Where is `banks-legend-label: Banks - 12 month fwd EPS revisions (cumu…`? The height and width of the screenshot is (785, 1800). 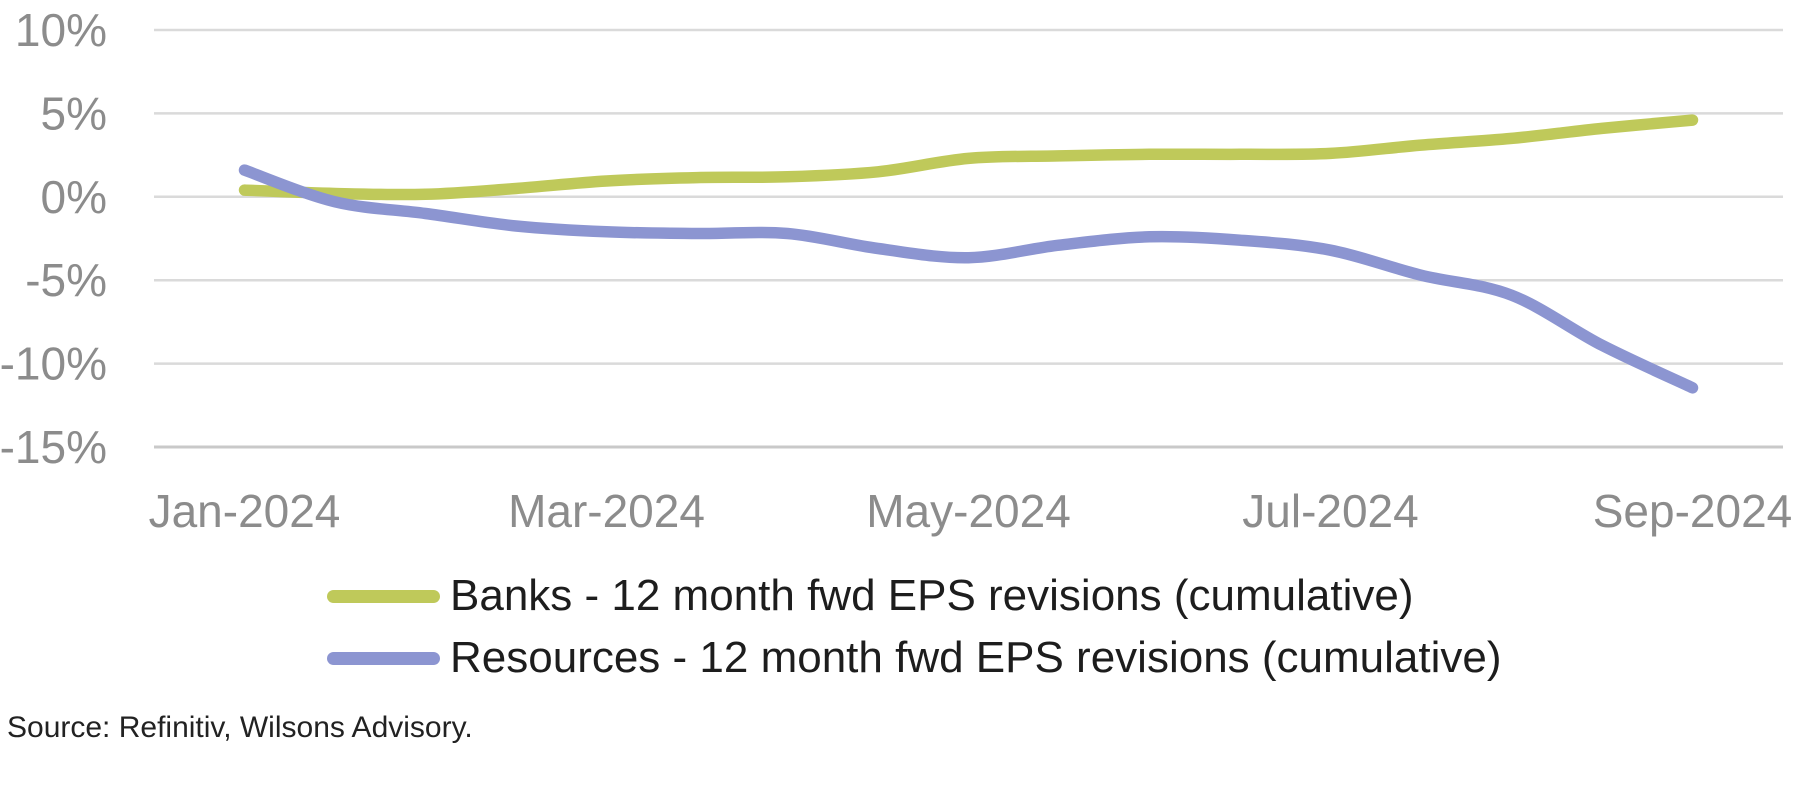 banks-legend-label: Banks - 12 month fwd EPS revisions (cumu… is located at coordinates (932, 595).